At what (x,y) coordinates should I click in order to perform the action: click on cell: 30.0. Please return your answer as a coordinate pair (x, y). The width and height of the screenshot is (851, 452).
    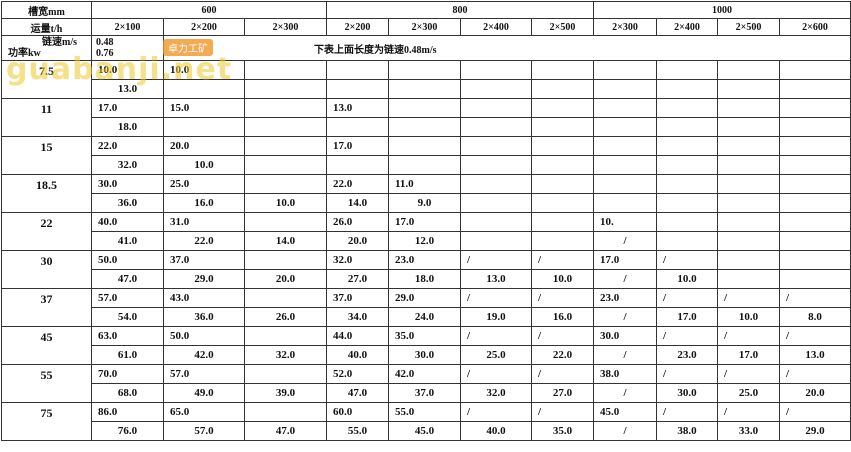
    Looking at the image, I should click on (687, 393).